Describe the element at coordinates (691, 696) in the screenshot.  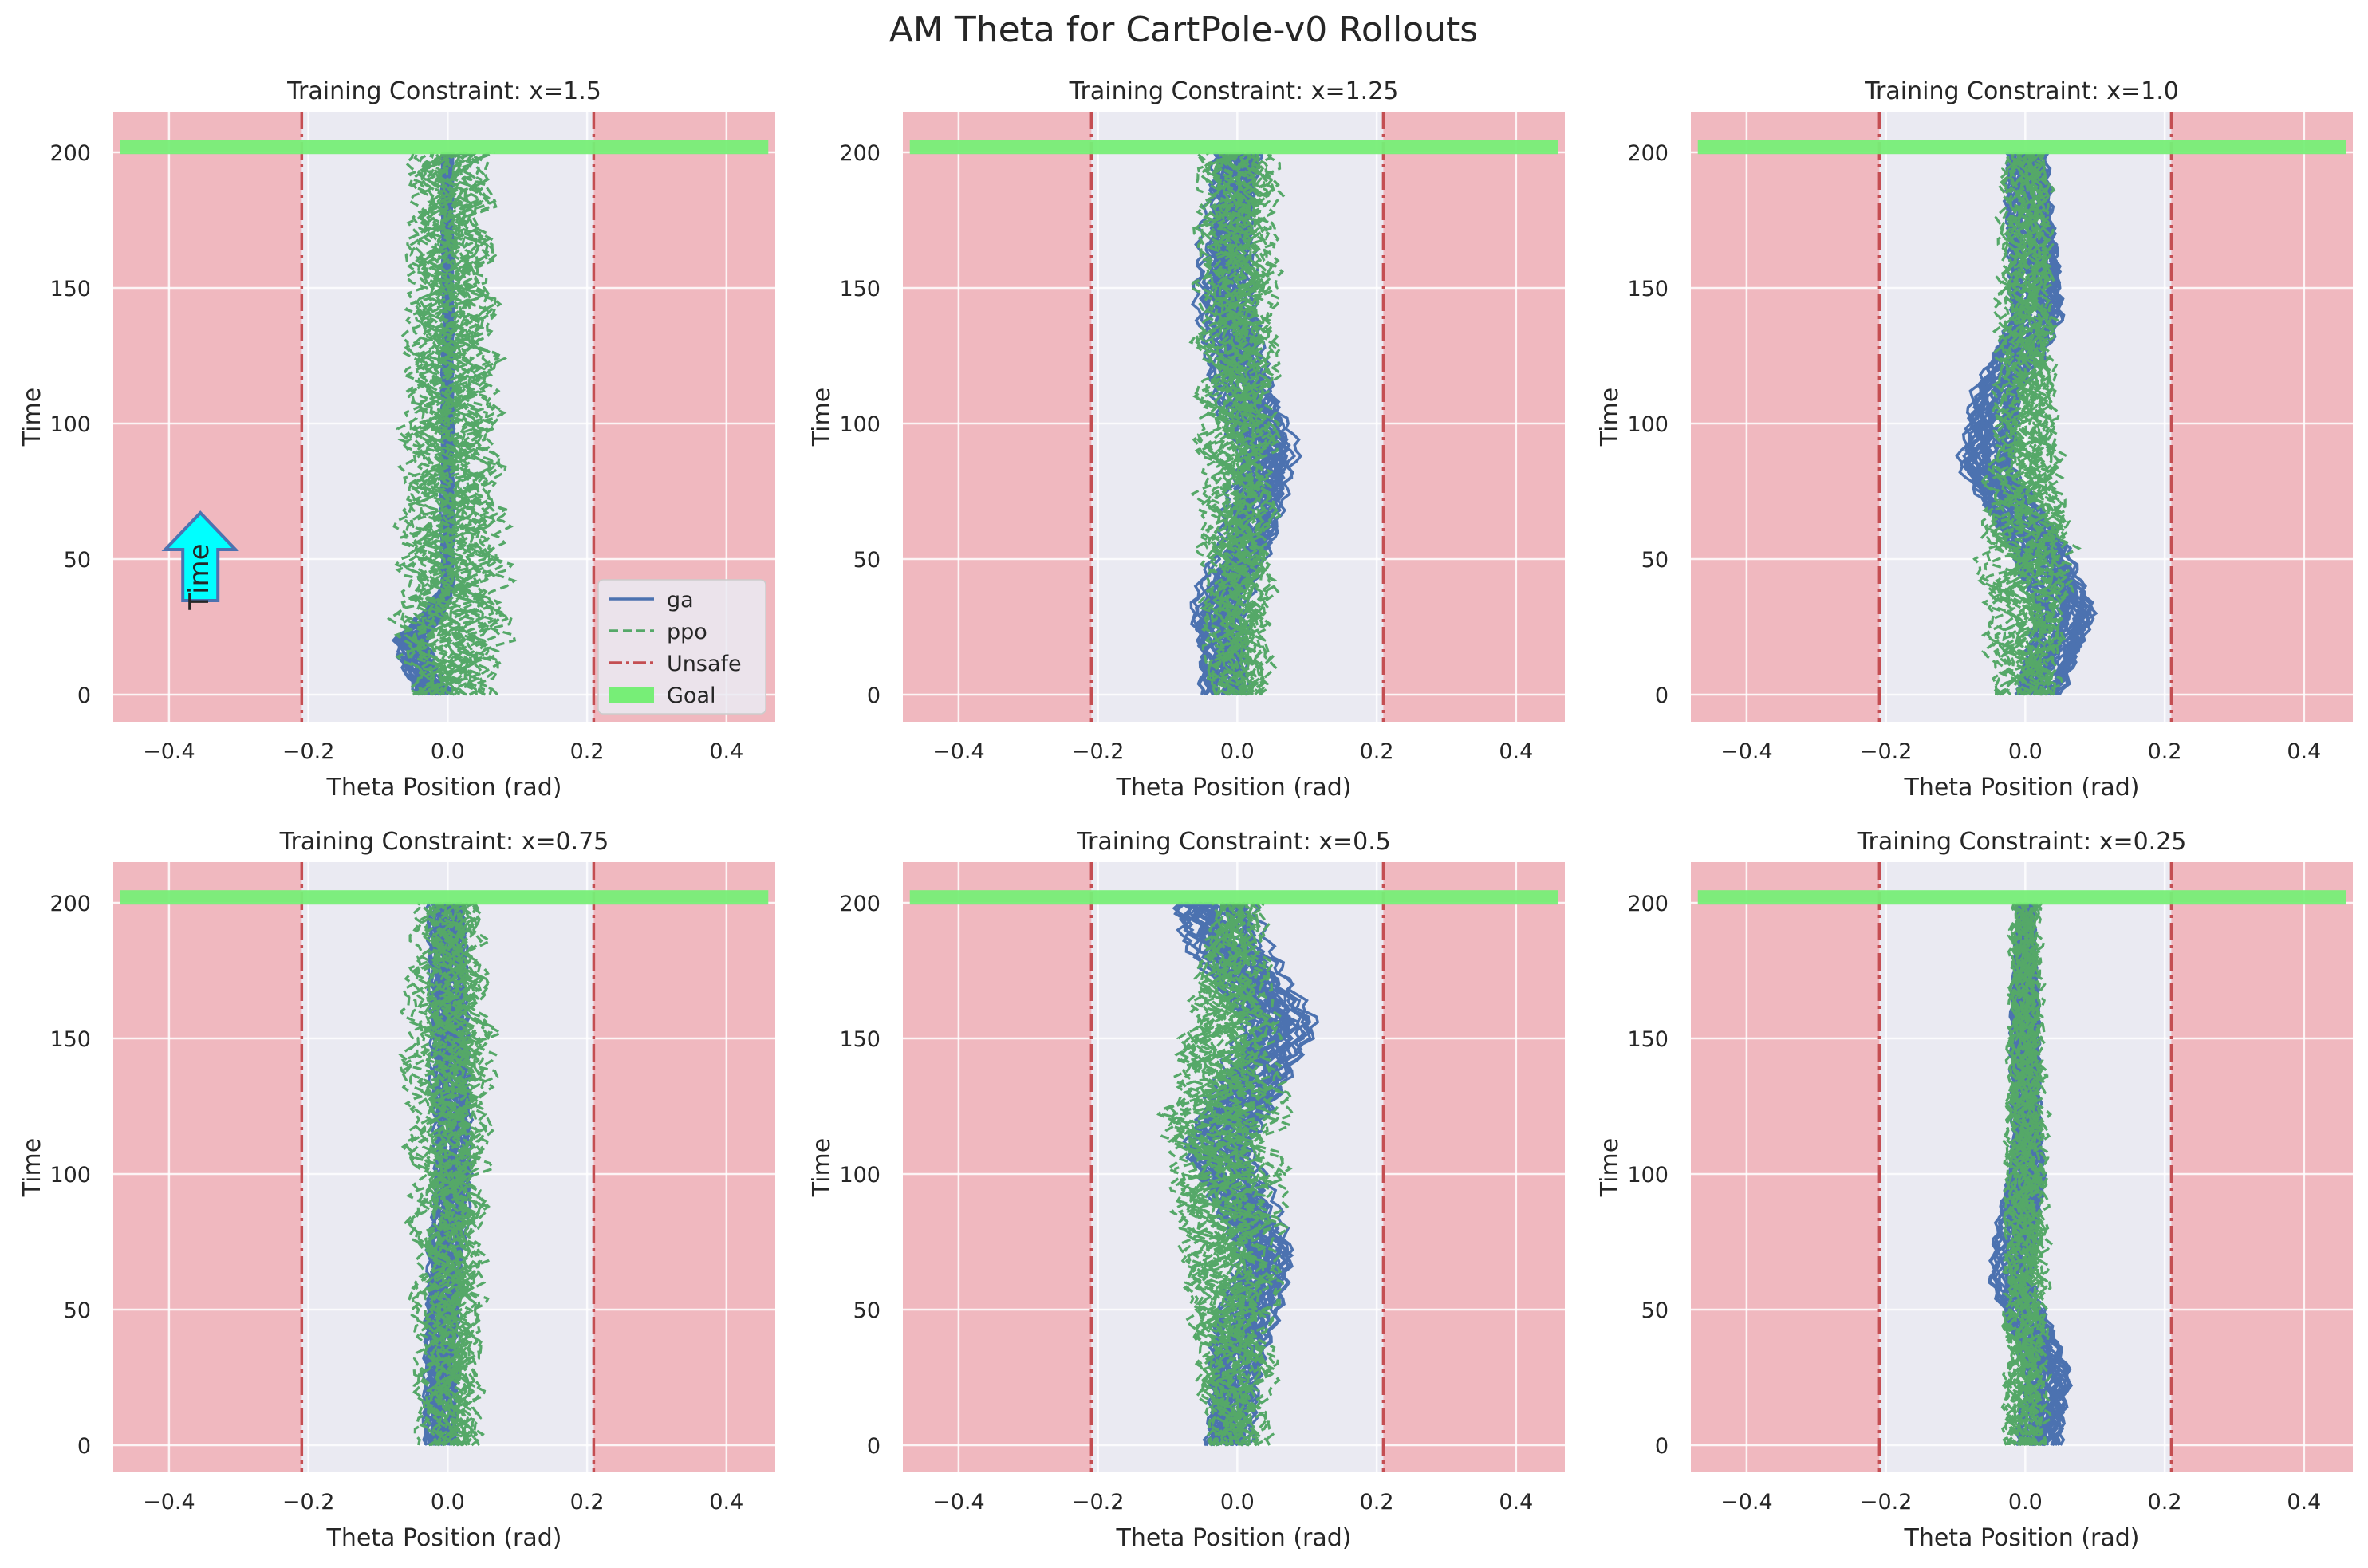
I see `legend-label: Goal` at that location.